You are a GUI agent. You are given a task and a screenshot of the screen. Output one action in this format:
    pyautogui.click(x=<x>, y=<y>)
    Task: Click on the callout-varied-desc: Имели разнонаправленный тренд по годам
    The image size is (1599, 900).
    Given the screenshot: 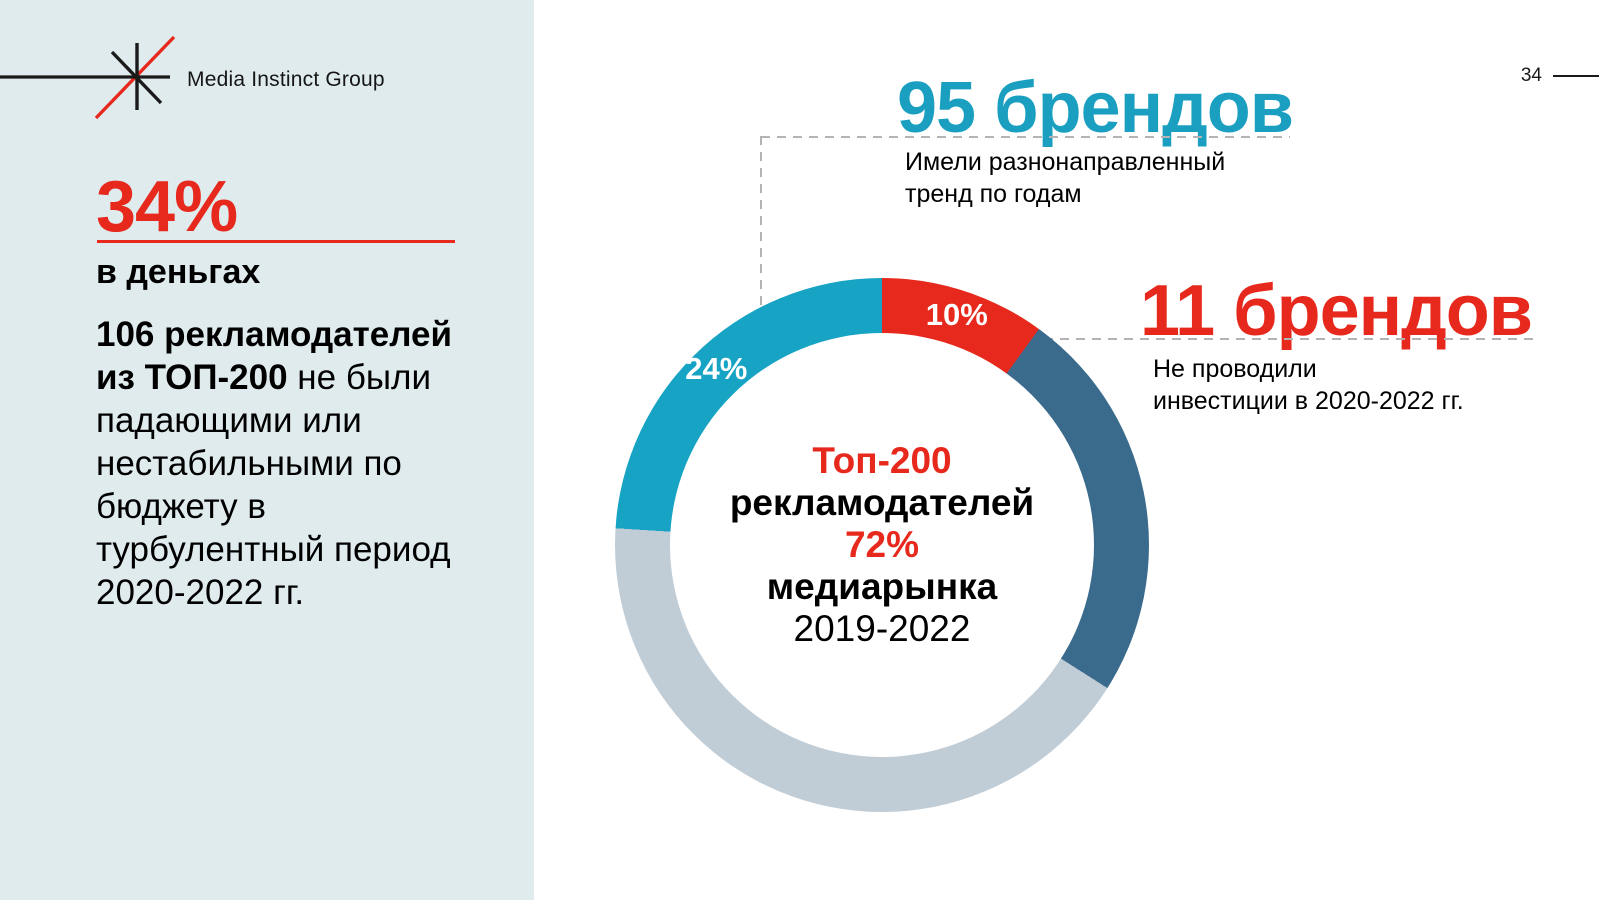 What is the action you would take?
    pyautogui.click(x=1065, y=178)
    